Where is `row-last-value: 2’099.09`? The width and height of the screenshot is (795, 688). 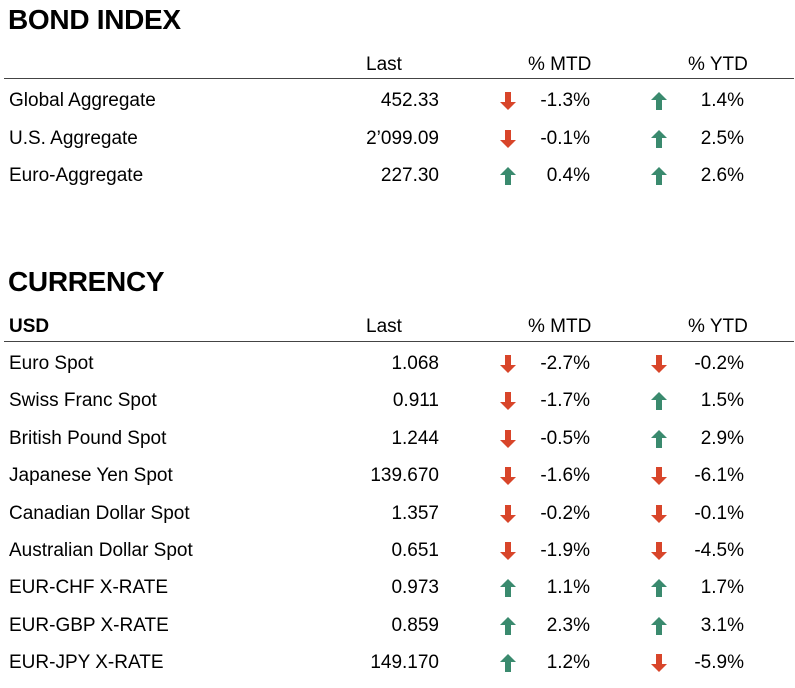 row-last-value: 2’099.09 is located at coordinates (402, 138).